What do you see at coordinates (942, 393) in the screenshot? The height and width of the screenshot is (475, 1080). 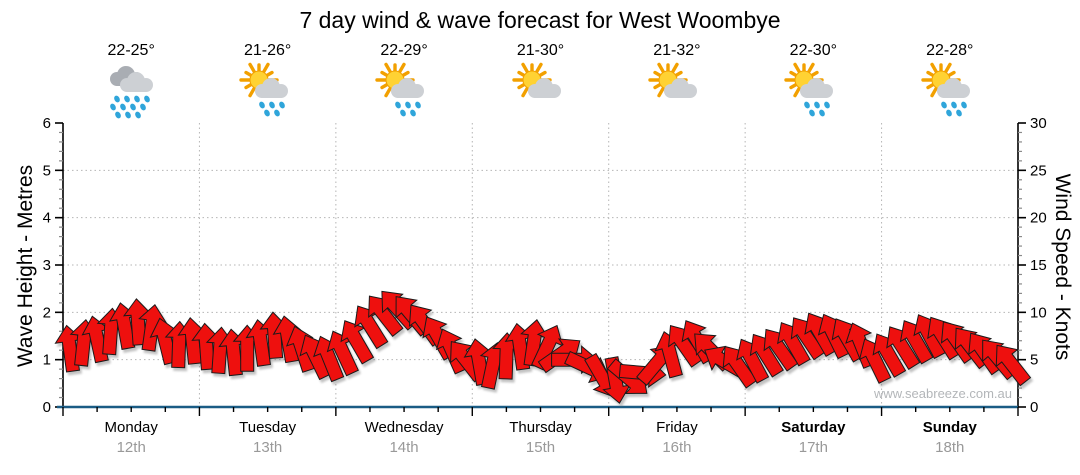 I see `watermark-text: www.seabreeze.com.au` at bounding box center [942, 393].